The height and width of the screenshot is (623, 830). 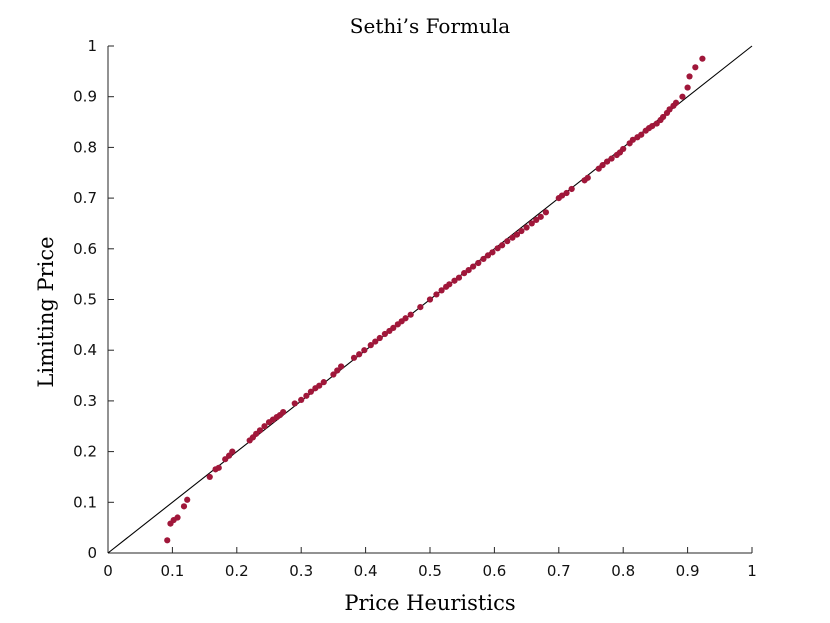 I want to click on x-axis-label: Price Heuristics, so click(x=429, y=603).